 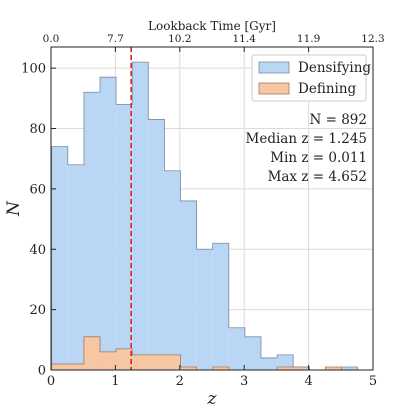 What do you see at coordinates (51, 39) in the screenshot?
I see `top-tick-label: 0.0` at bounding box center [51, 39].